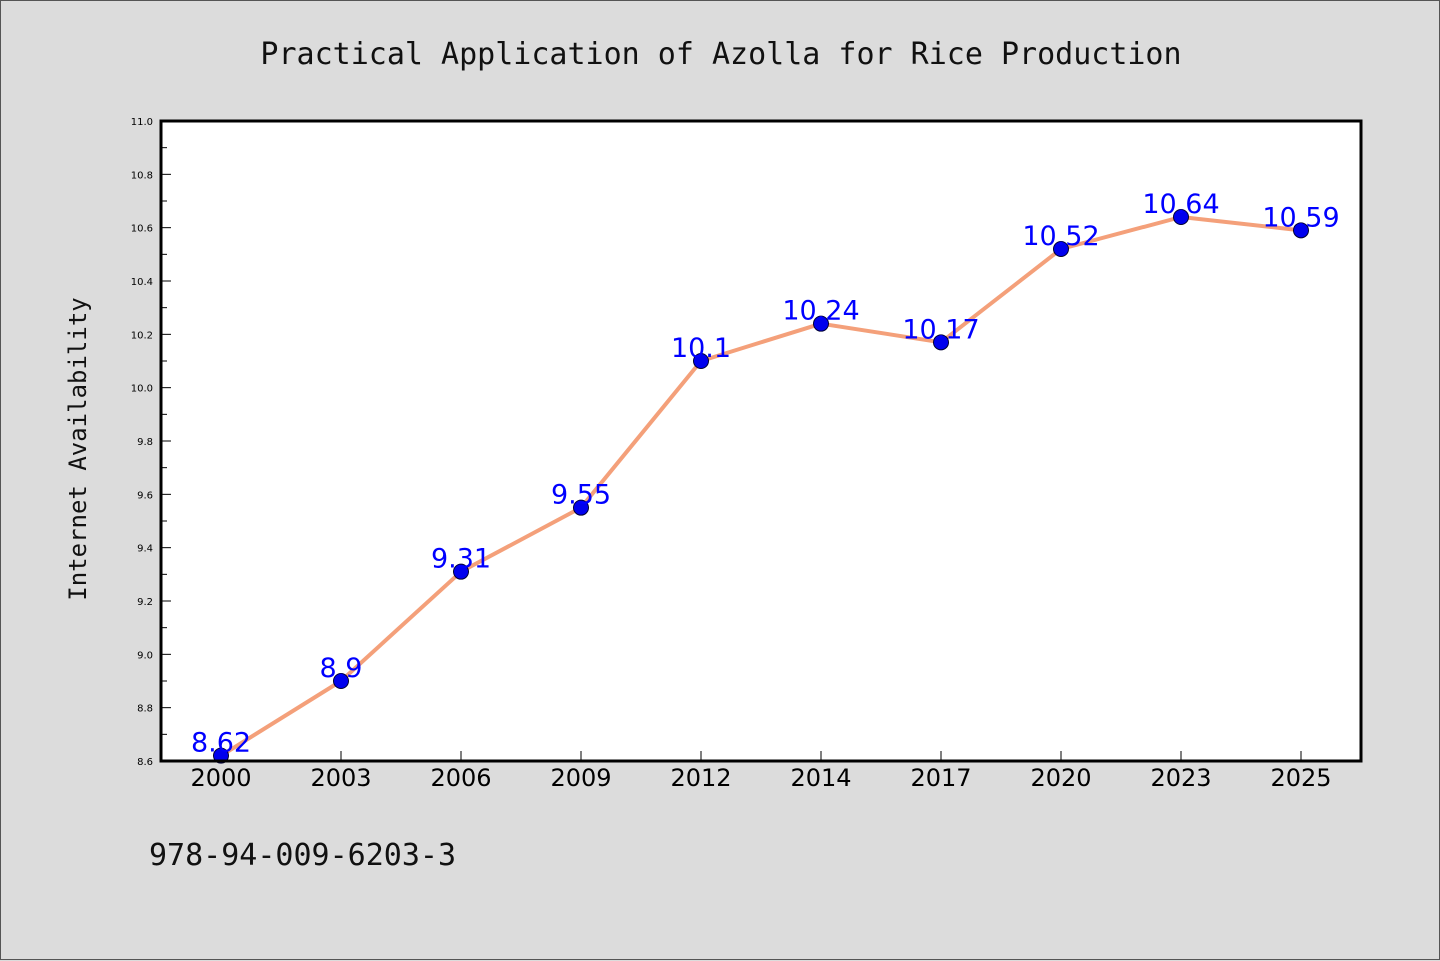  Describe the element at coordinates (820, 778) in the screenshot. I see `x-tick-label: 2014` at that location.